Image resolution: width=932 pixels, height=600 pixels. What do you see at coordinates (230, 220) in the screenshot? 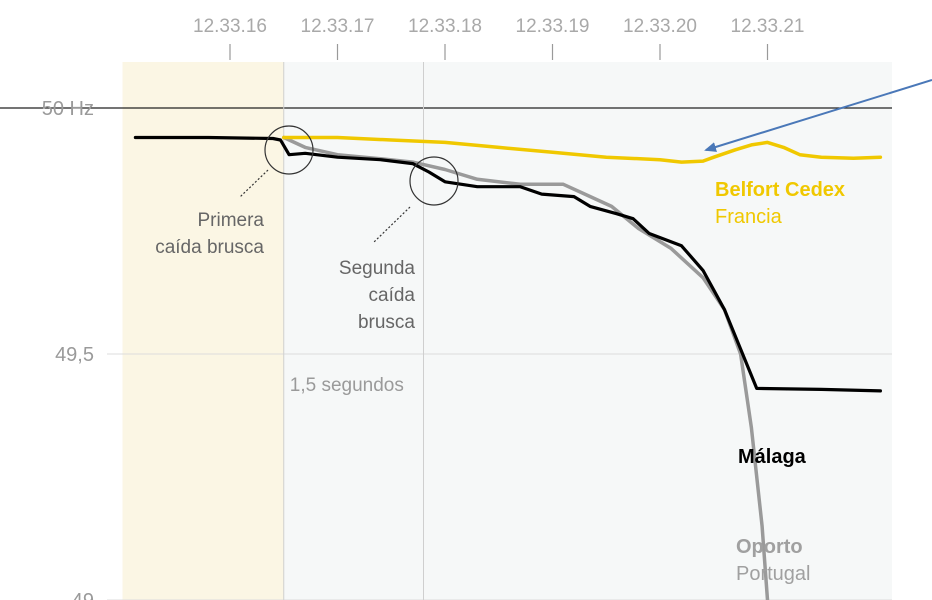
I see `annotation-text: Primera` at bounding box center [230, 220].